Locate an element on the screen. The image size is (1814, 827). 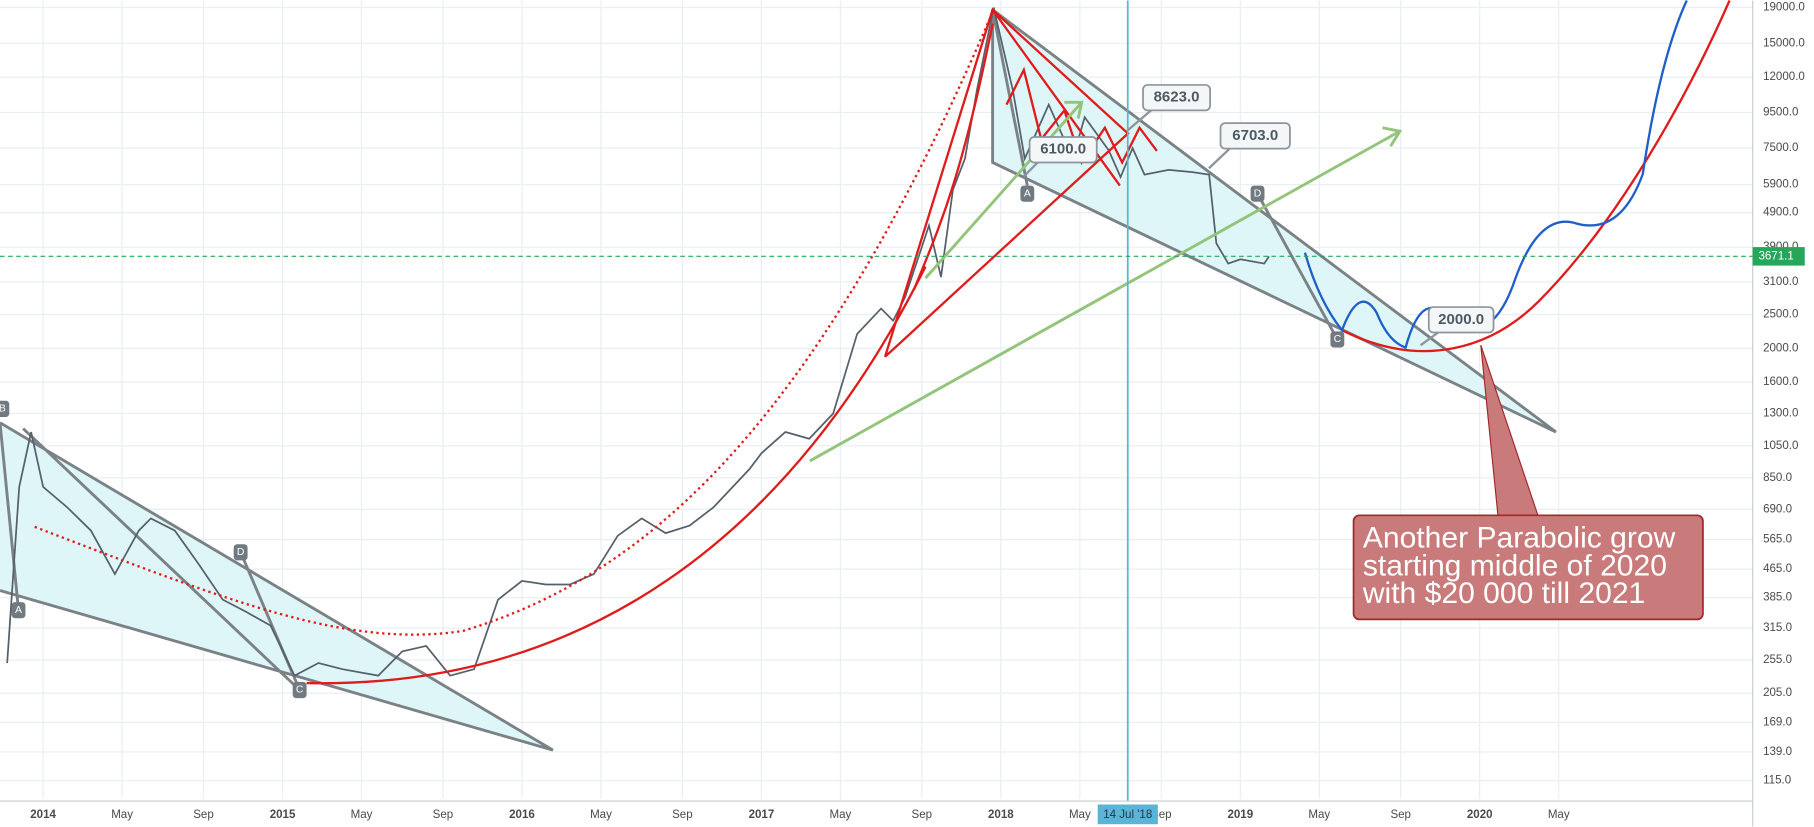
y-tick-label: 255.0 is located at coordinates (1777, 660).